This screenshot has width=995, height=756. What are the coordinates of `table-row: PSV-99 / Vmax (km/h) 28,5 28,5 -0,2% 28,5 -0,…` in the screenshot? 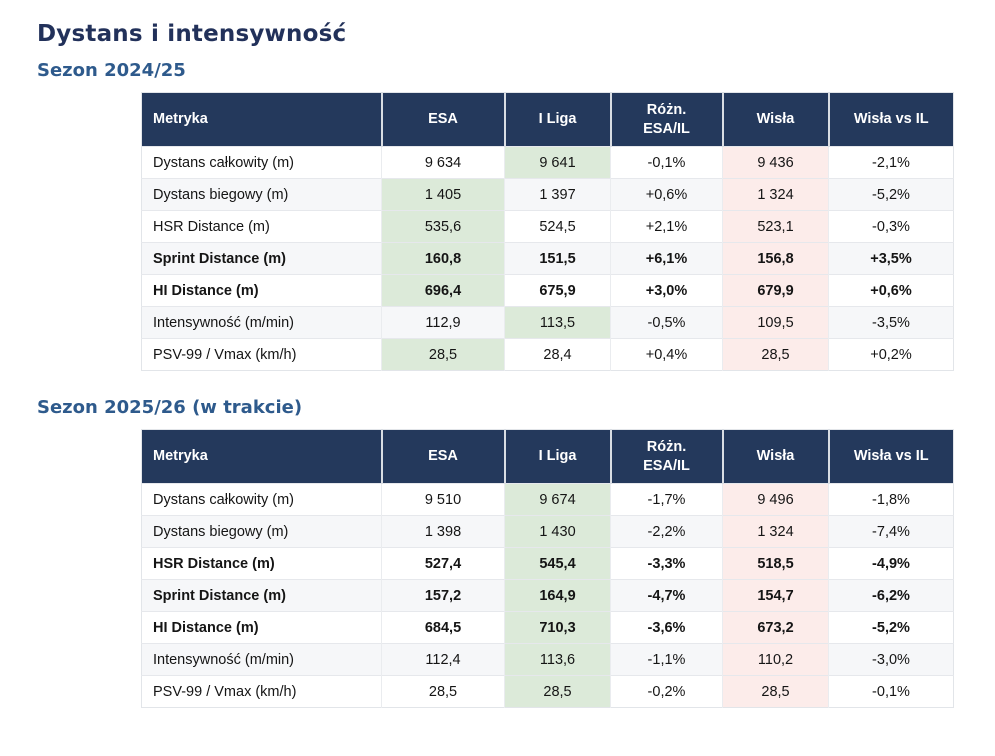 It's located at (547, 691).